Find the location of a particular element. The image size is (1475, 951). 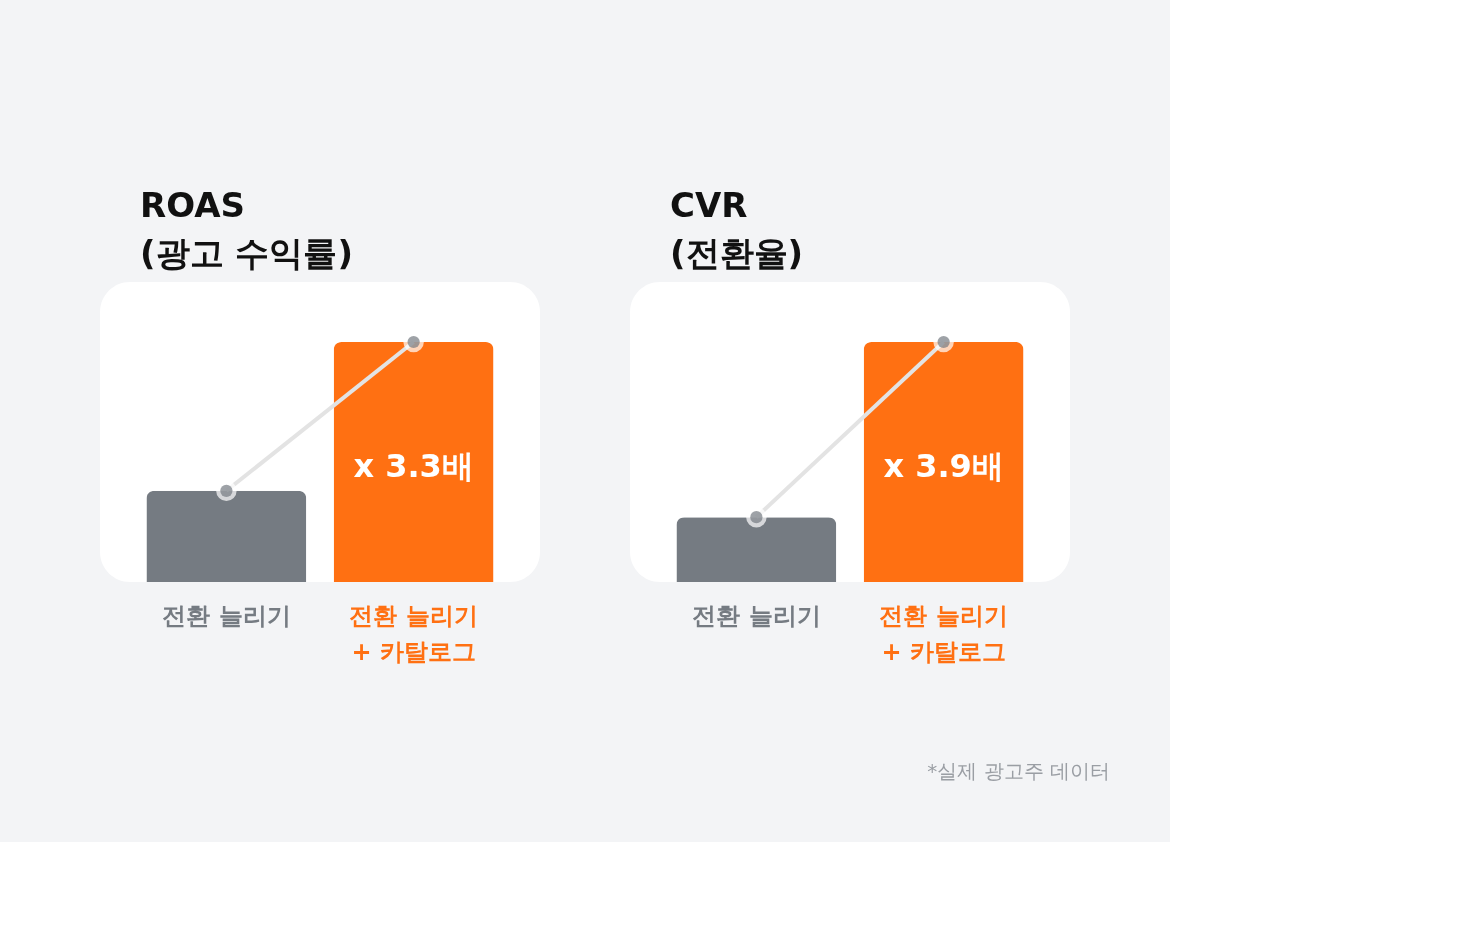

annotation: x 3.9배 is located at coordinates (943, 466).